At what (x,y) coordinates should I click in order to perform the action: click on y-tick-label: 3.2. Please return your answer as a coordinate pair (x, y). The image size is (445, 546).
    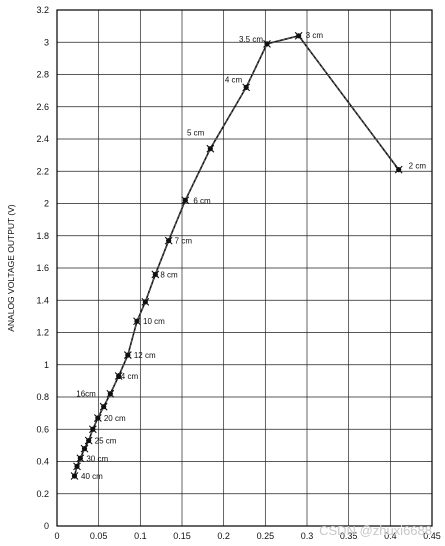
    Looking at the image, I should click on (42, 10).